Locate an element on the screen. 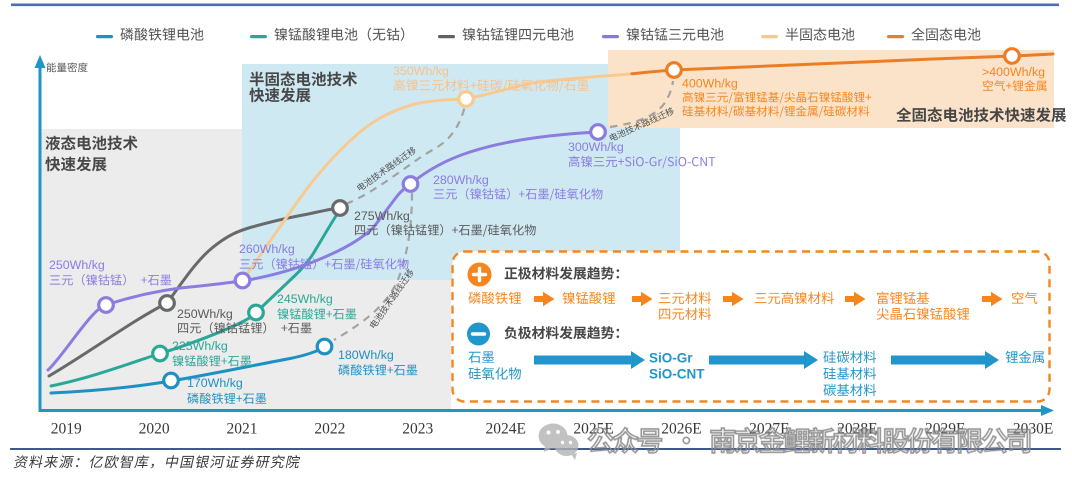 This screenshot has width=1072, height=489. svg-text: SiO-Gr is located at coordinates (671, 358).